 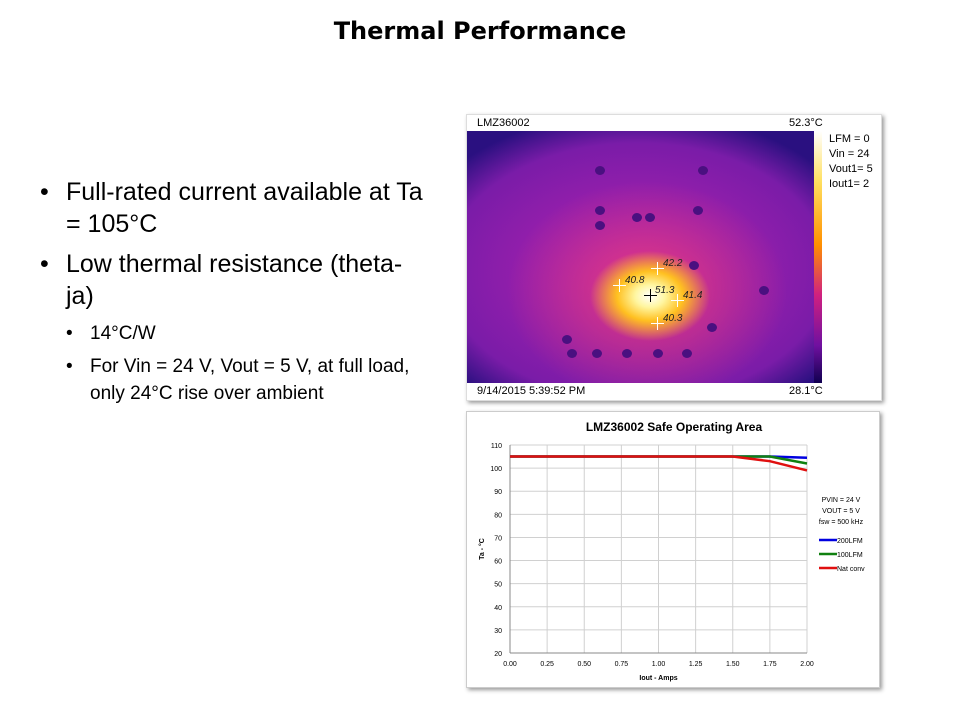 I want to click on max-temp: 52.3°C, so click(x=806, y=123).